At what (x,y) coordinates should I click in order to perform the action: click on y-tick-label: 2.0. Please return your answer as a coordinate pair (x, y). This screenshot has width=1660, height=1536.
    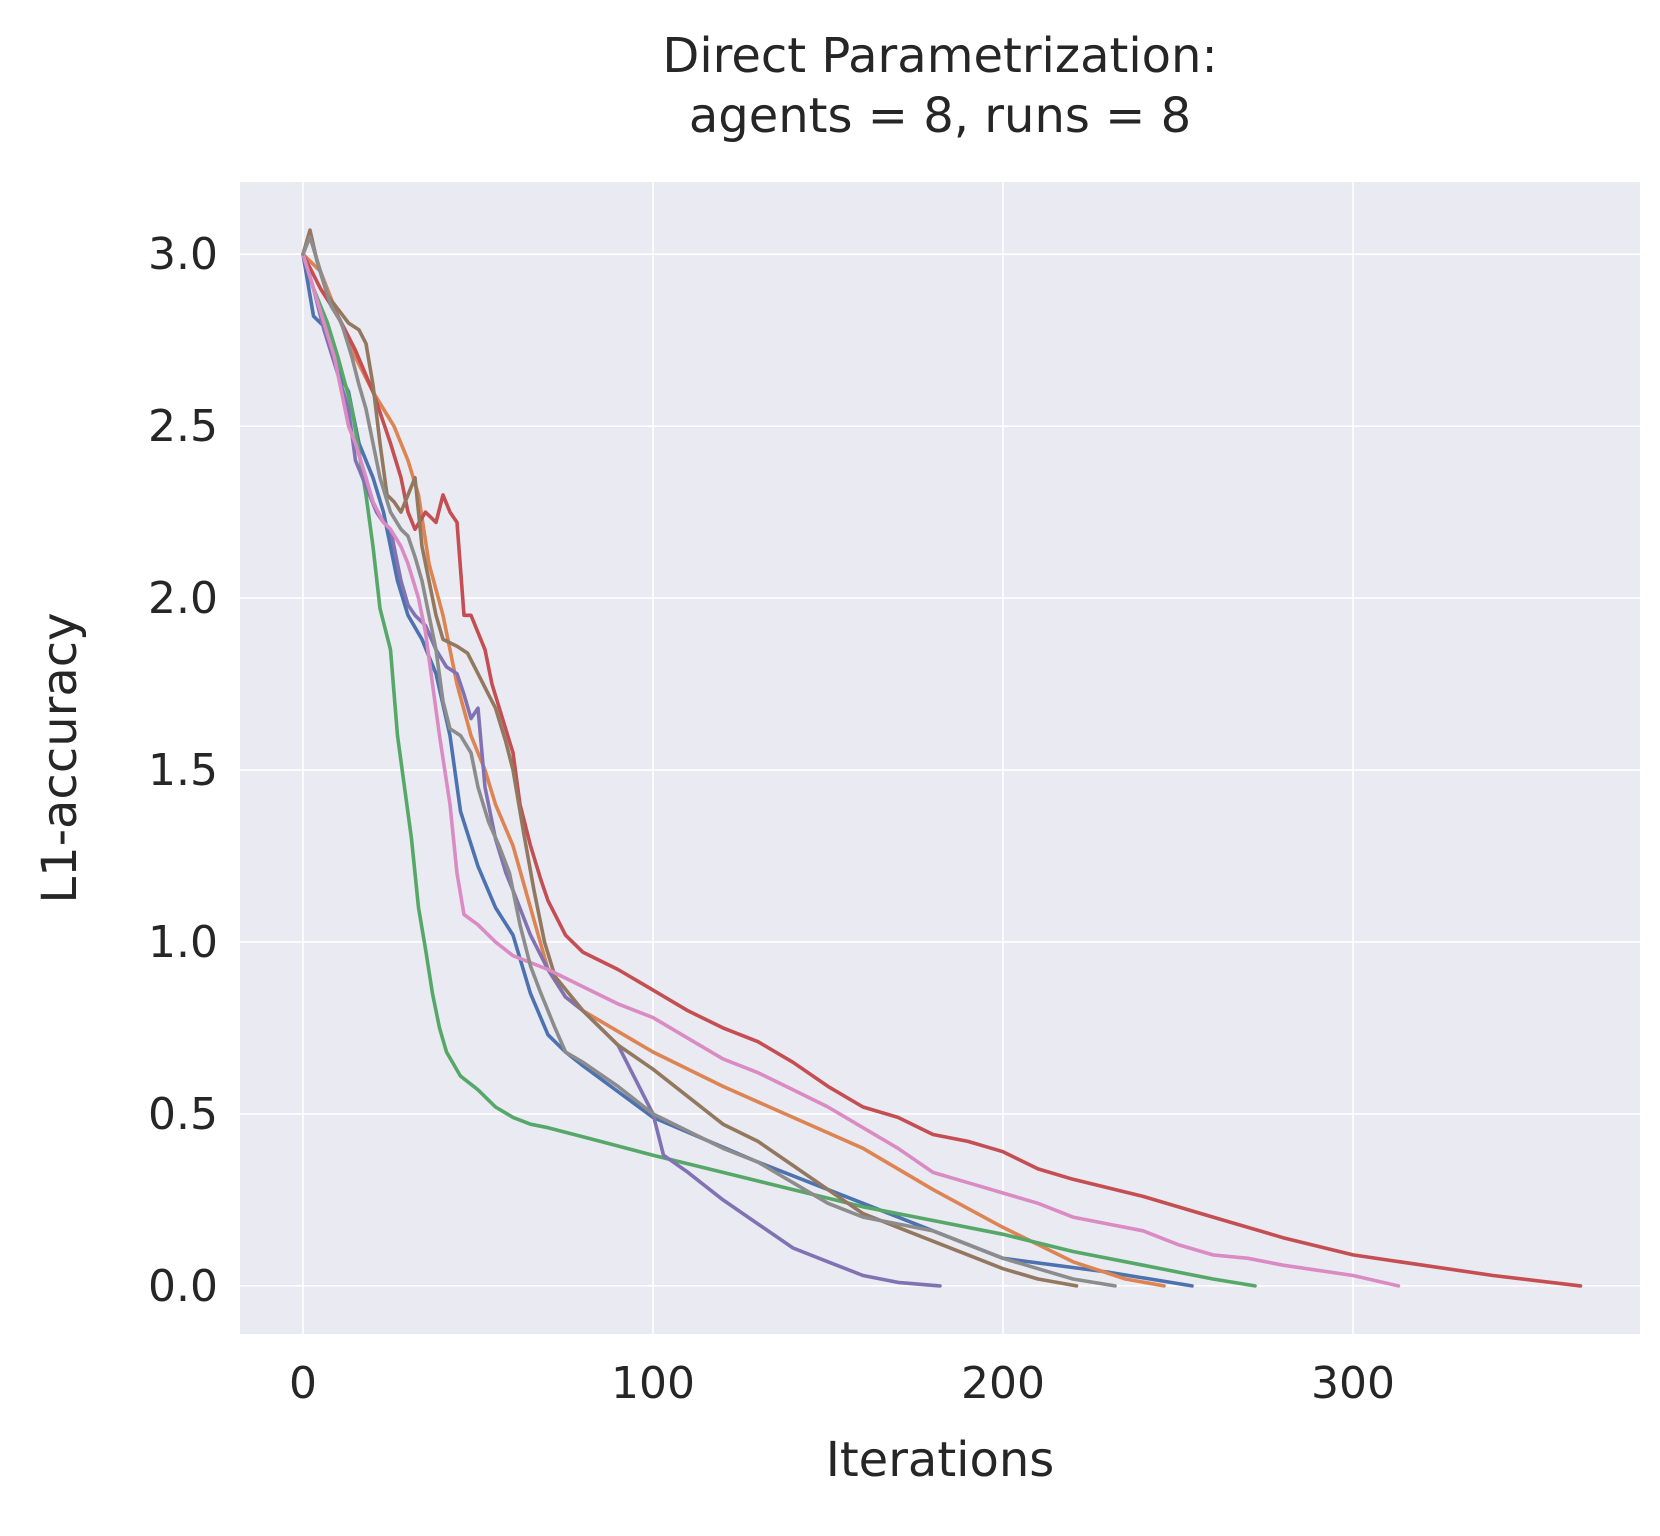
    Looking at the image, I should click on (183, 598).